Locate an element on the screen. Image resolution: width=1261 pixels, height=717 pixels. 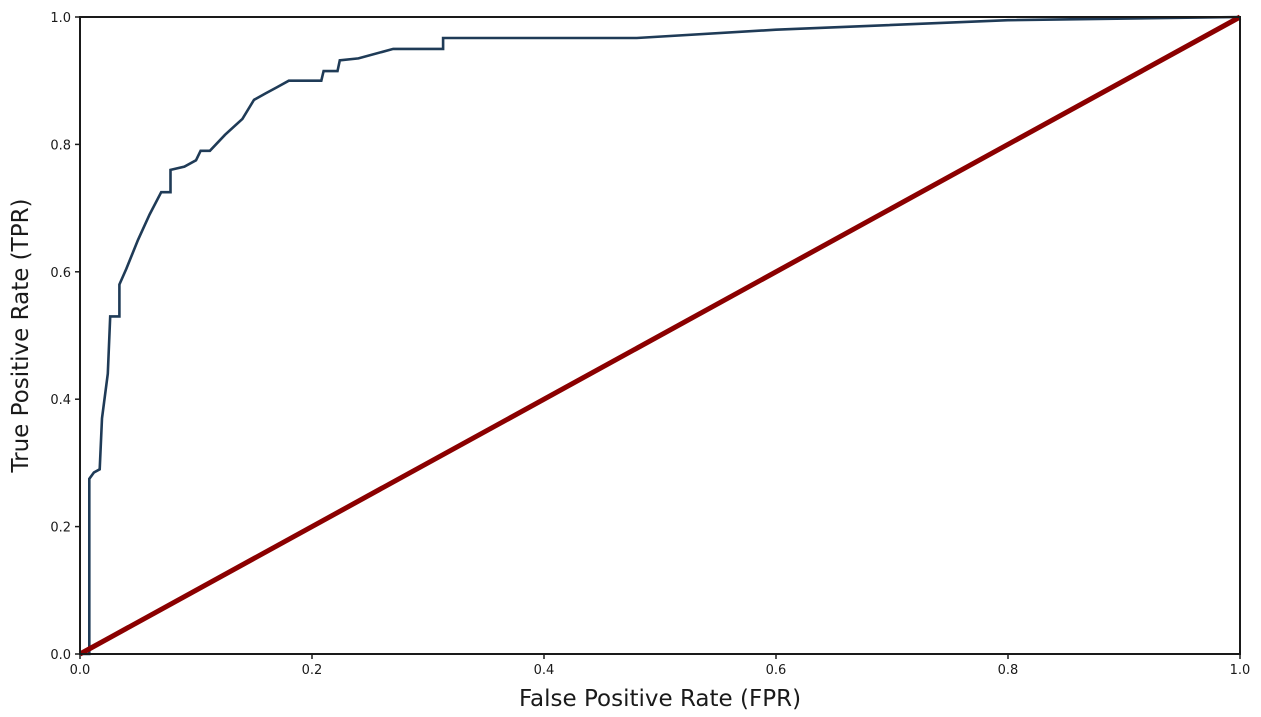
y-axis-ticks: 0.0 0.2 0.4 0.6 0.8 1.0 is located at coordinates (65, 337).